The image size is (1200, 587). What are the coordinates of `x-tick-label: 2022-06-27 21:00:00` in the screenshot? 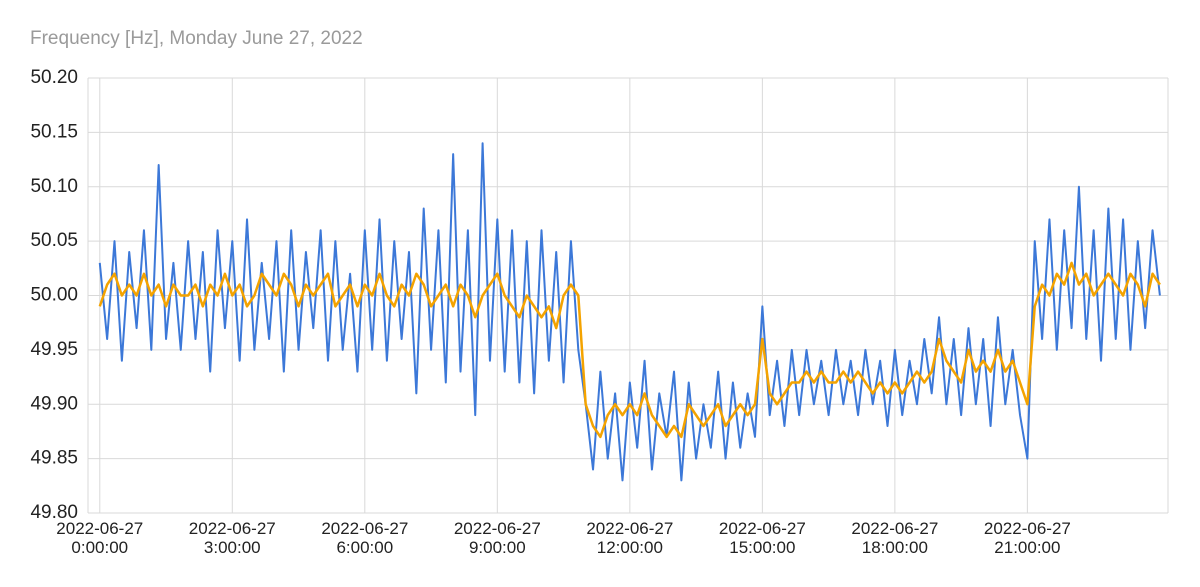 It's located at (1027, 538).